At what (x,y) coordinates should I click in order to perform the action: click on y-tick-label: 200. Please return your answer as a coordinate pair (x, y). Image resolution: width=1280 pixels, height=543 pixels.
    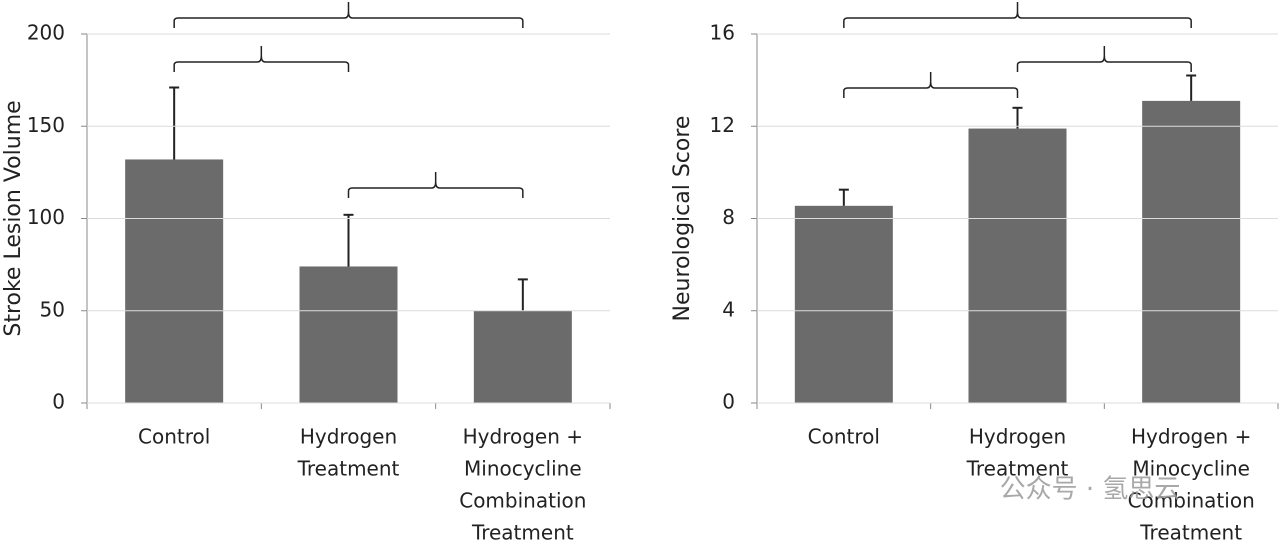
    Looking at the image, I should click on (46, 33).